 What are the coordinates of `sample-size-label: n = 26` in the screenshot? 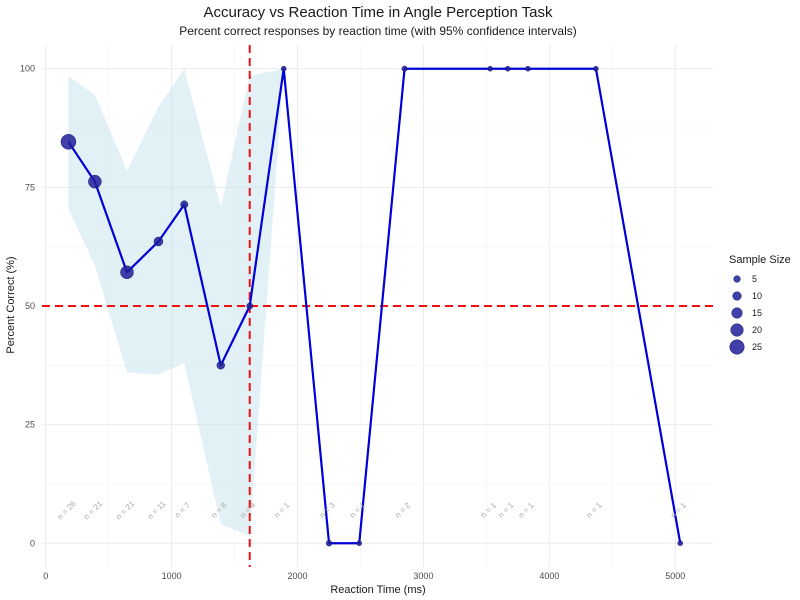 It's located at (67, 510).